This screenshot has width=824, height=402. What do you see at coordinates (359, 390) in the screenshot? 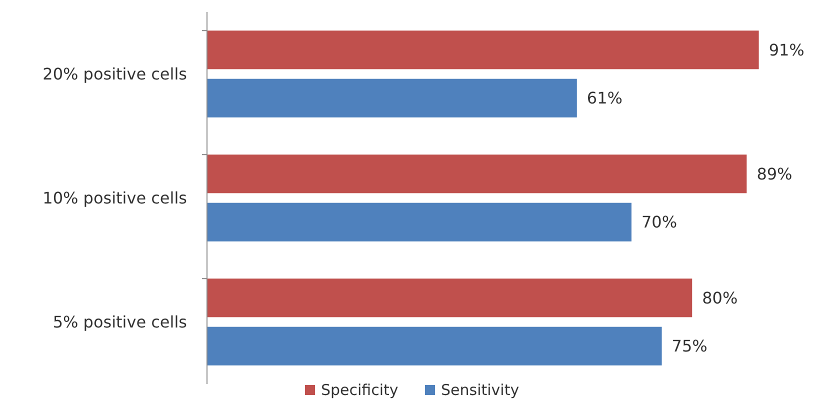
I see `legend-label: Specificity` at bounding box center [359, 390].